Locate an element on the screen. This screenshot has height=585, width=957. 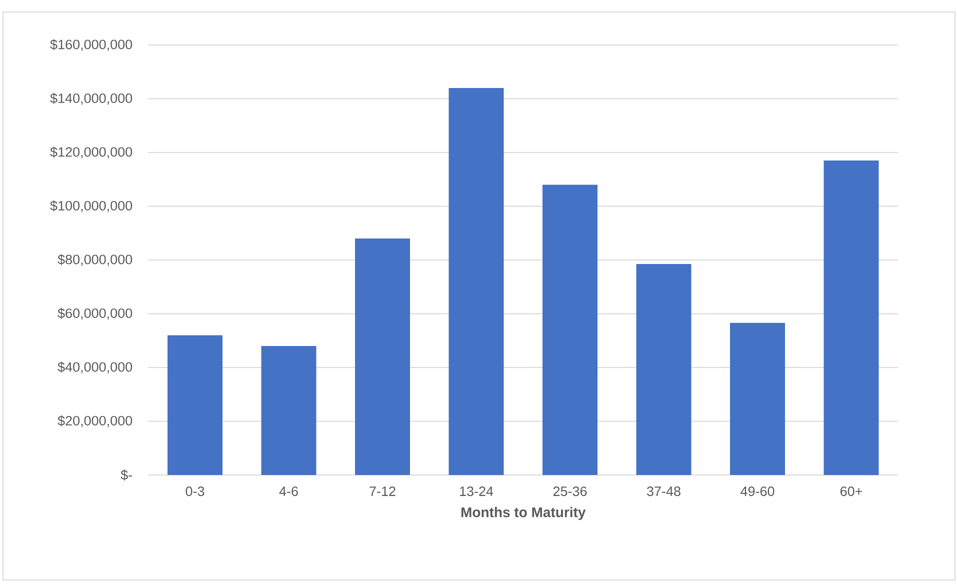
y-tick-label: $80,000,000 is located at coordinates (95, 260).